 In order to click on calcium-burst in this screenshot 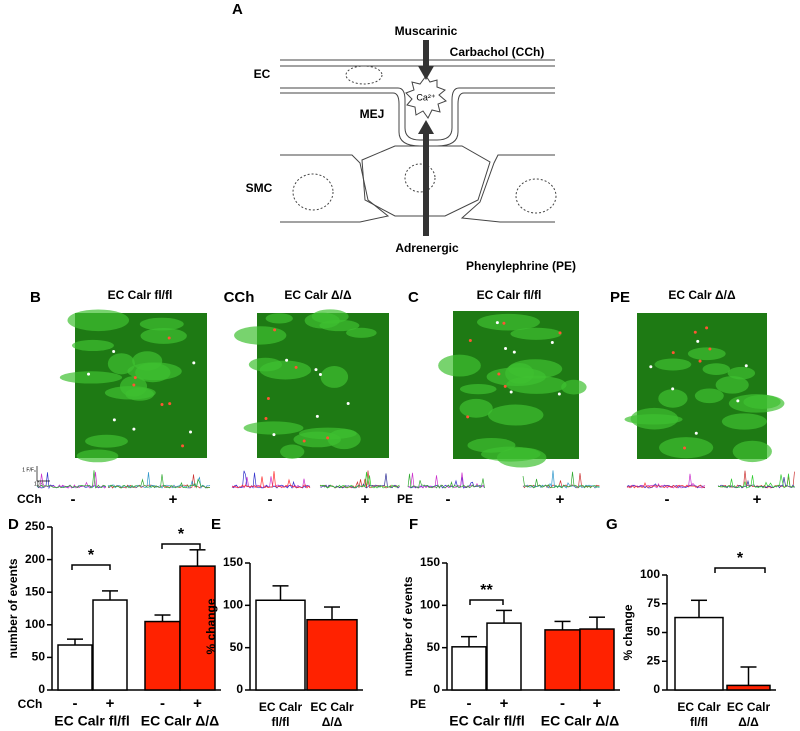, I will do `click(426, 97)`.